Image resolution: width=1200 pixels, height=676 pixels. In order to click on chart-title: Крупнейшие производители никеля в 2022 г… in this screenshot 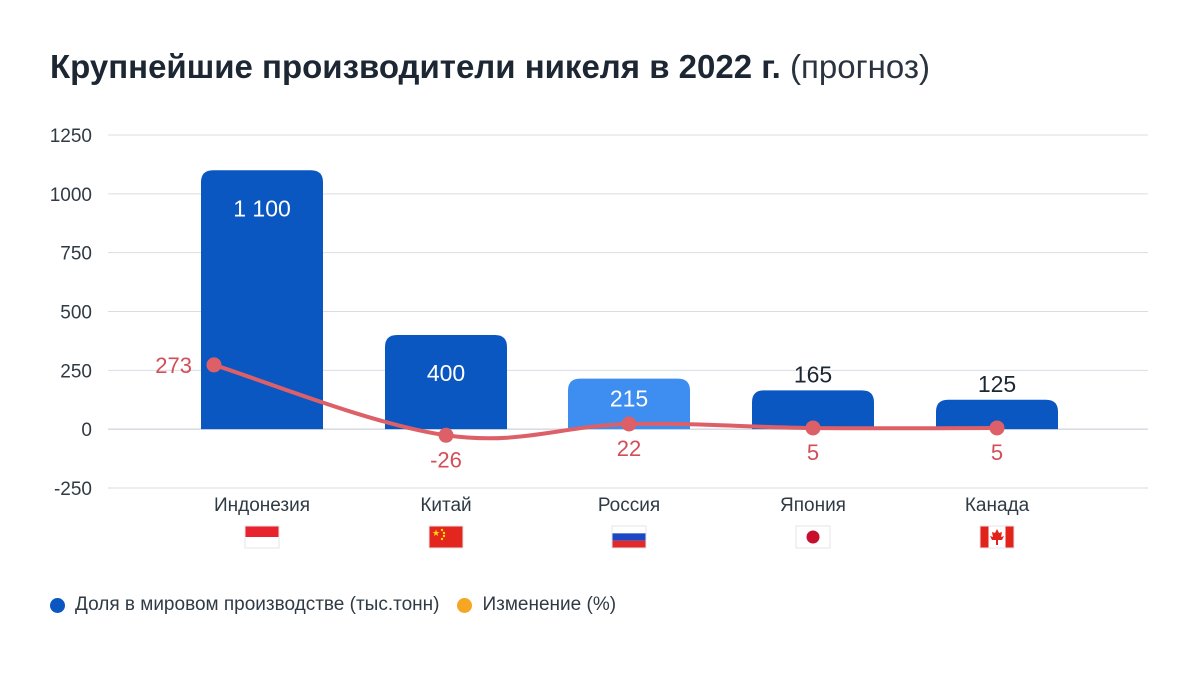, I will do `click(490, 67)`.